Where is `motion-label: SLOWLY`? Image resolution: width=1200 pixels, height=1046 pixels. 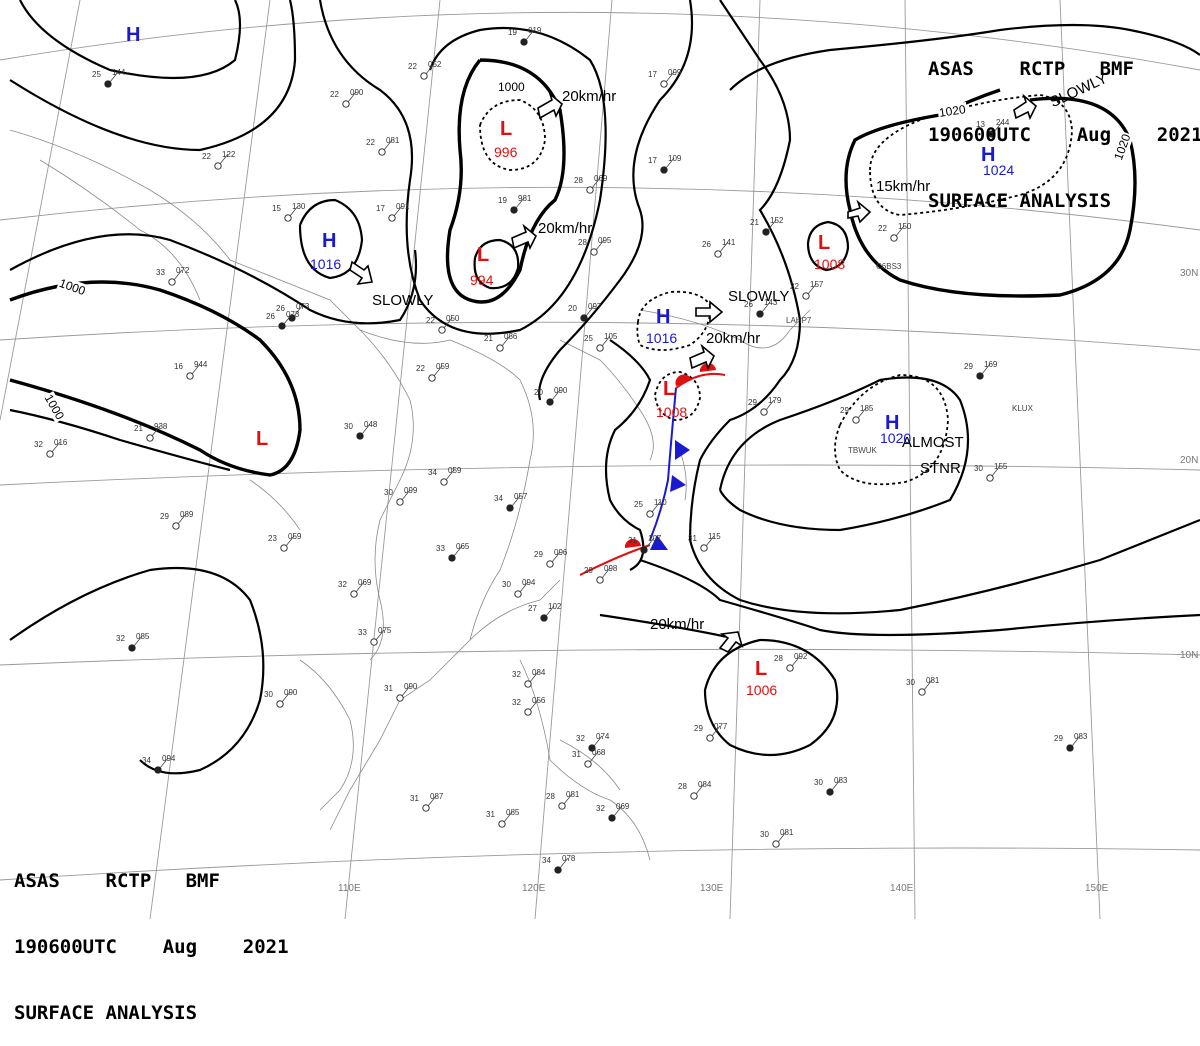 motion-label: SLOWLY is located at coordinates (759, 296).